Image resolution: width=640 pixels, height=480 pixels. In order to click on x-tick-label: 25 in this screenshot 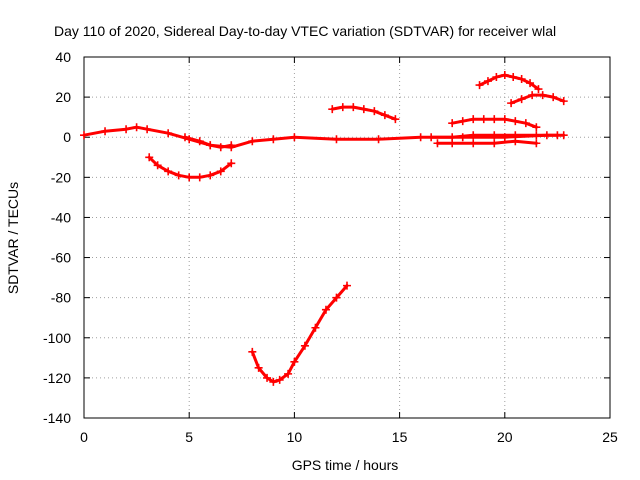, I will do `click(610, 437)`.